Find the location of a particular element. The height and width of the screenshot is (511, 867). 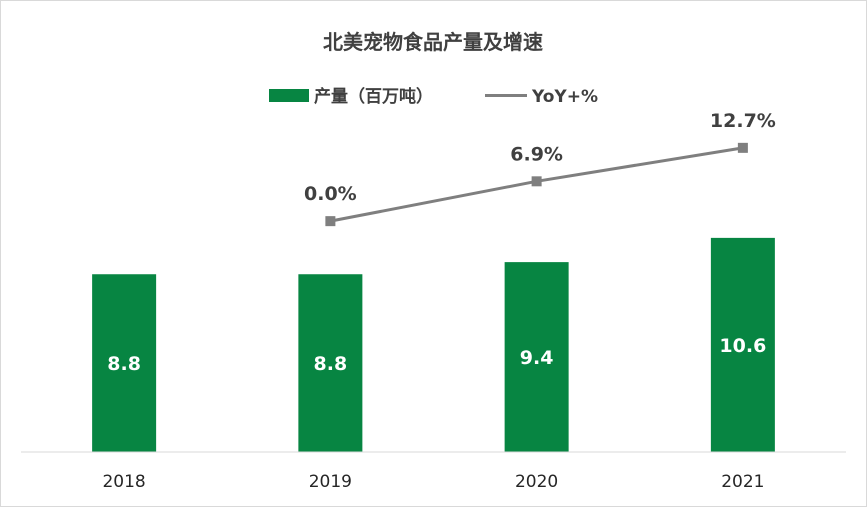

line-series: 0.0% 6.9% 12.7% is located at coordinates (540, 168).